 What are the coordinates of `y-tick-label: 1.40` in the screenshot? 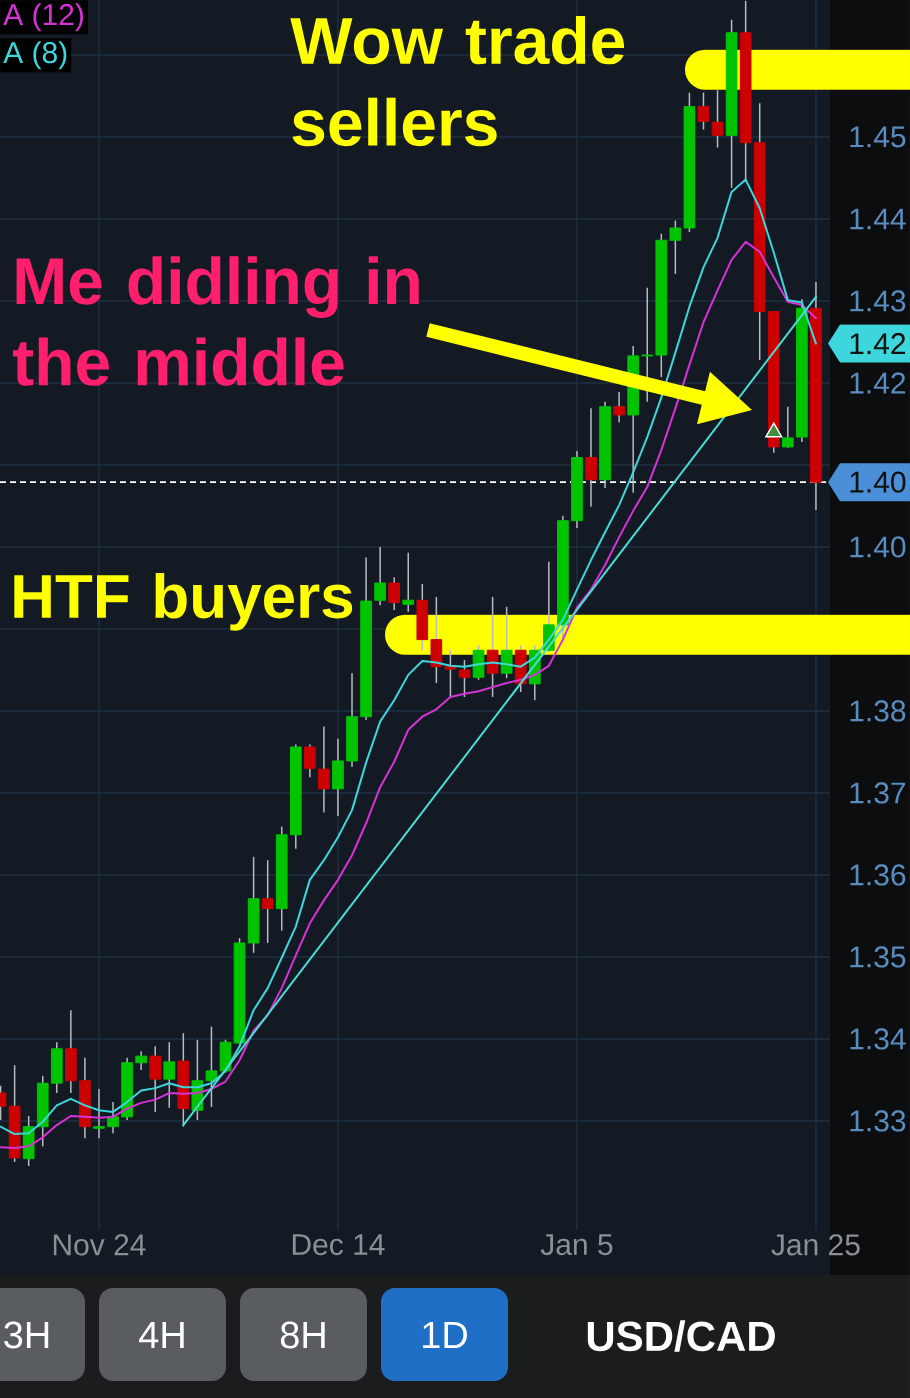 It's located at (878, 547).